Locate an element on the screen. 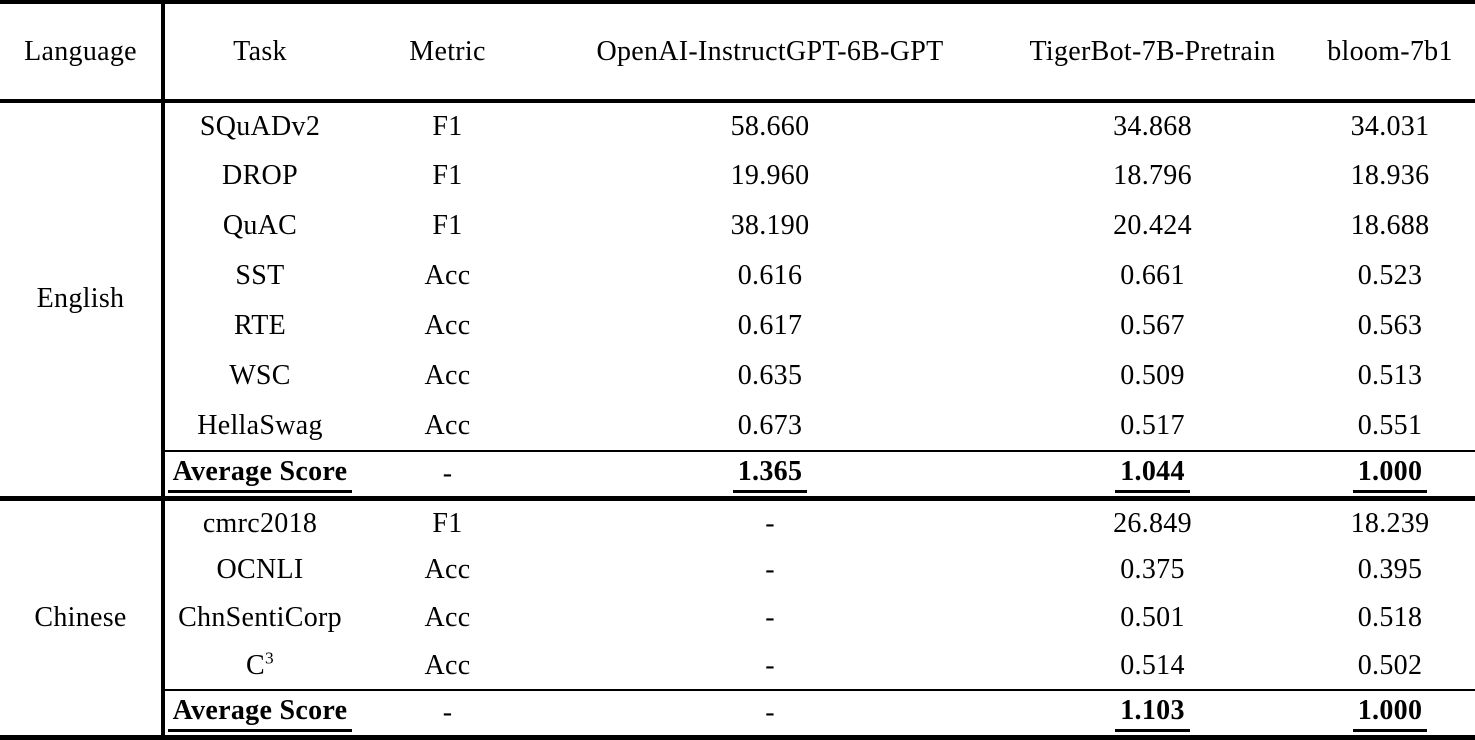 The image size is (1475, 740). value-cell: 34.031 is located at coordinates (1390, 127).